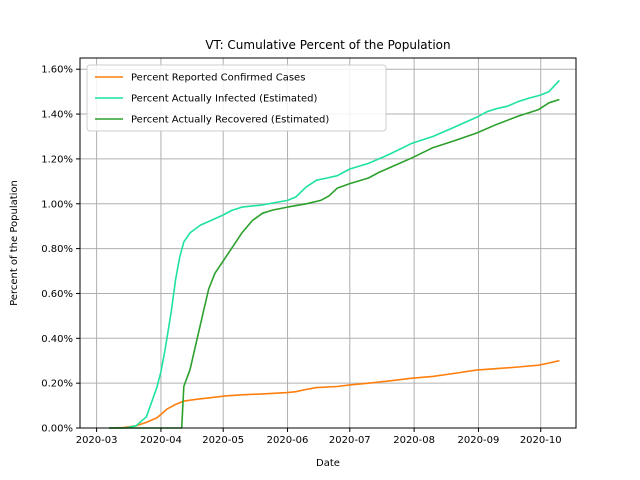  I want to click on y-tick-label: 0.80%, so click(57, 249).